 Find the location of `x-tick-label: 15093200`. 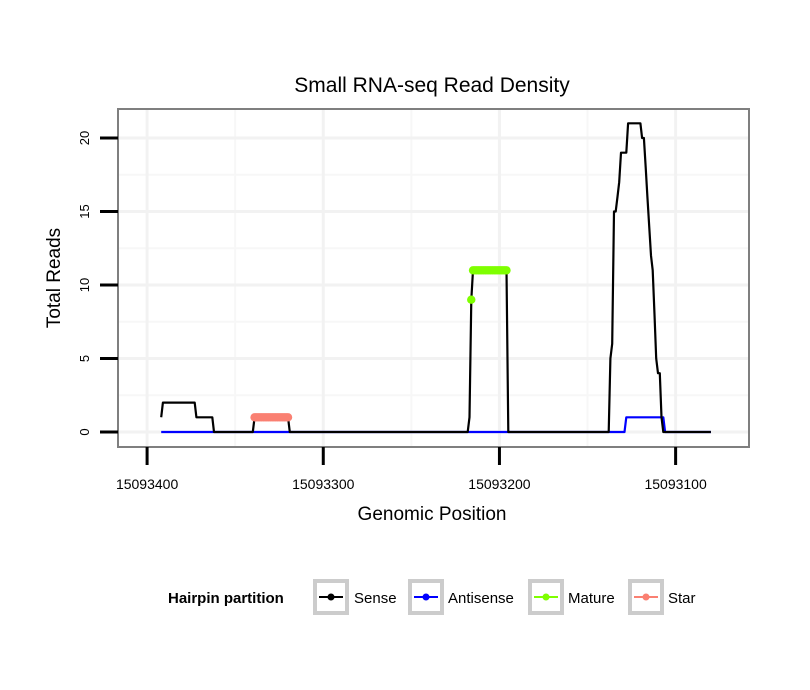

x-tick-label: 15093200 is located at coordinates (499, 484).